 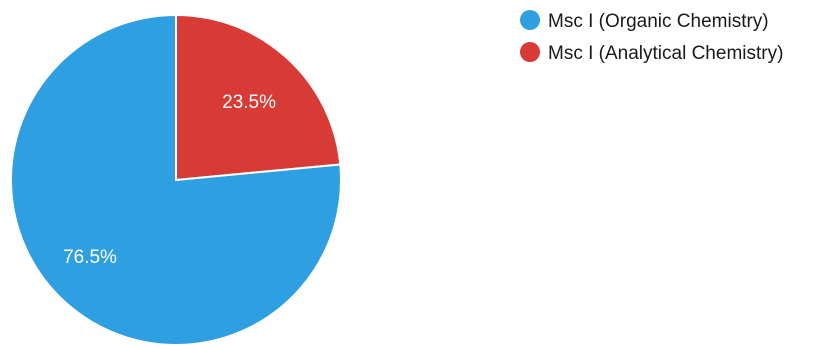 I want to click on pie-slice-analytical-chemistry, so click(x=258, y=97).